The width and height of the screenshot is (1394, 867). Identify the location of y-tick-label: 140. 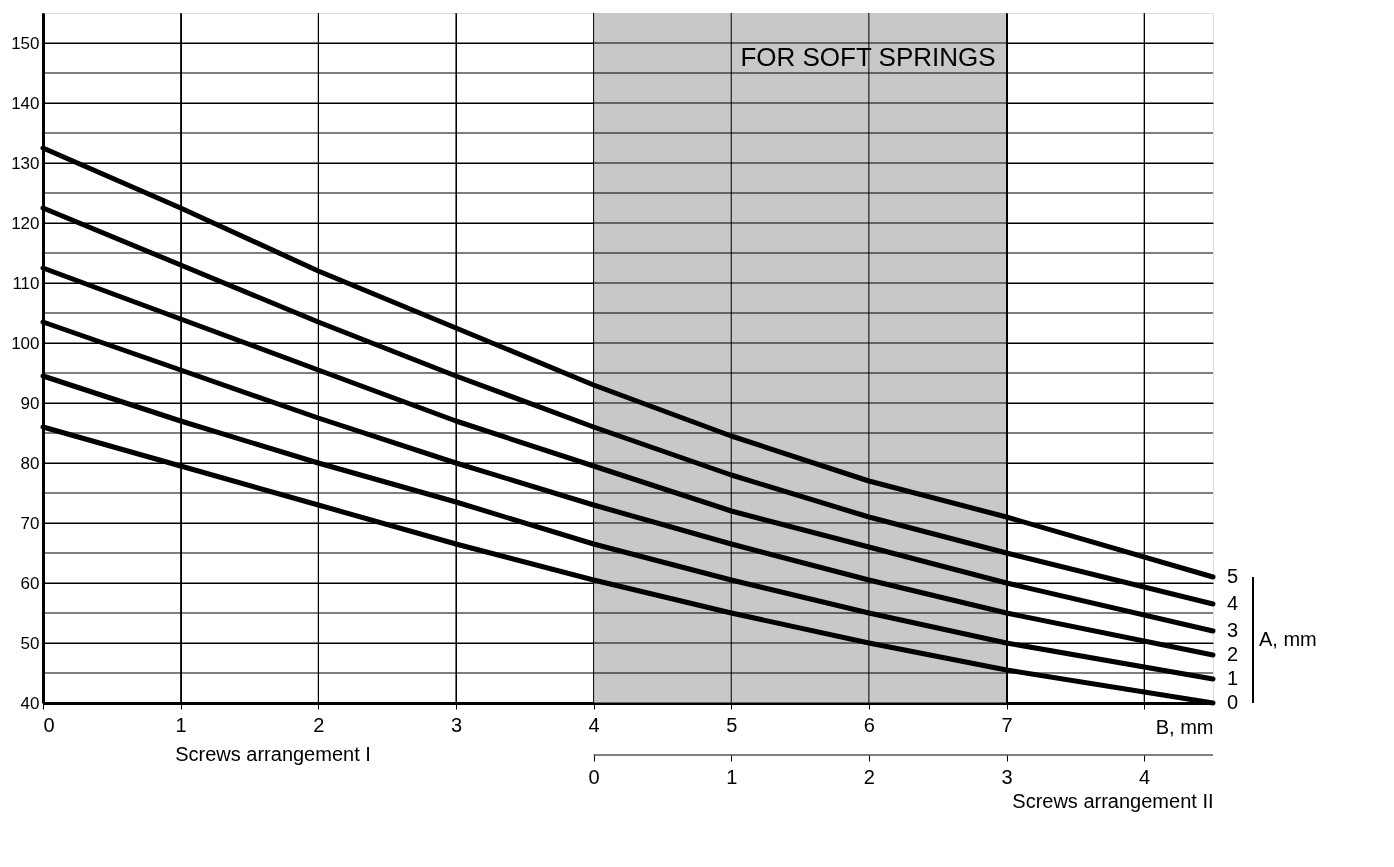
(25, 103).